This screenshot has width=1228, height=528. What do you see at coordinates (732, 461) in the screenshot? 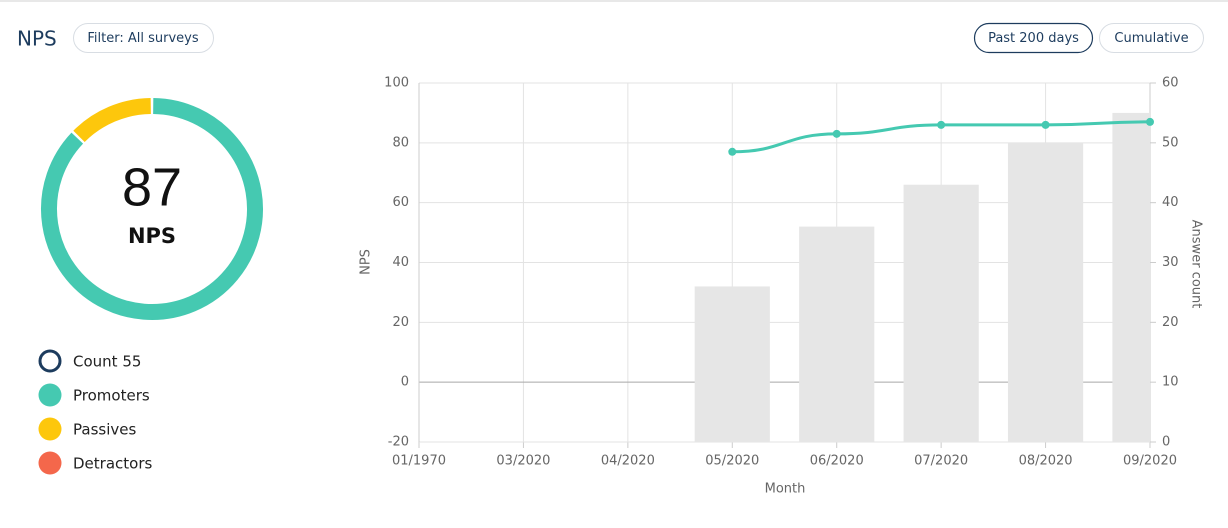
I see `x-tick-label: 05/2020` at bounding box center [732, 461].